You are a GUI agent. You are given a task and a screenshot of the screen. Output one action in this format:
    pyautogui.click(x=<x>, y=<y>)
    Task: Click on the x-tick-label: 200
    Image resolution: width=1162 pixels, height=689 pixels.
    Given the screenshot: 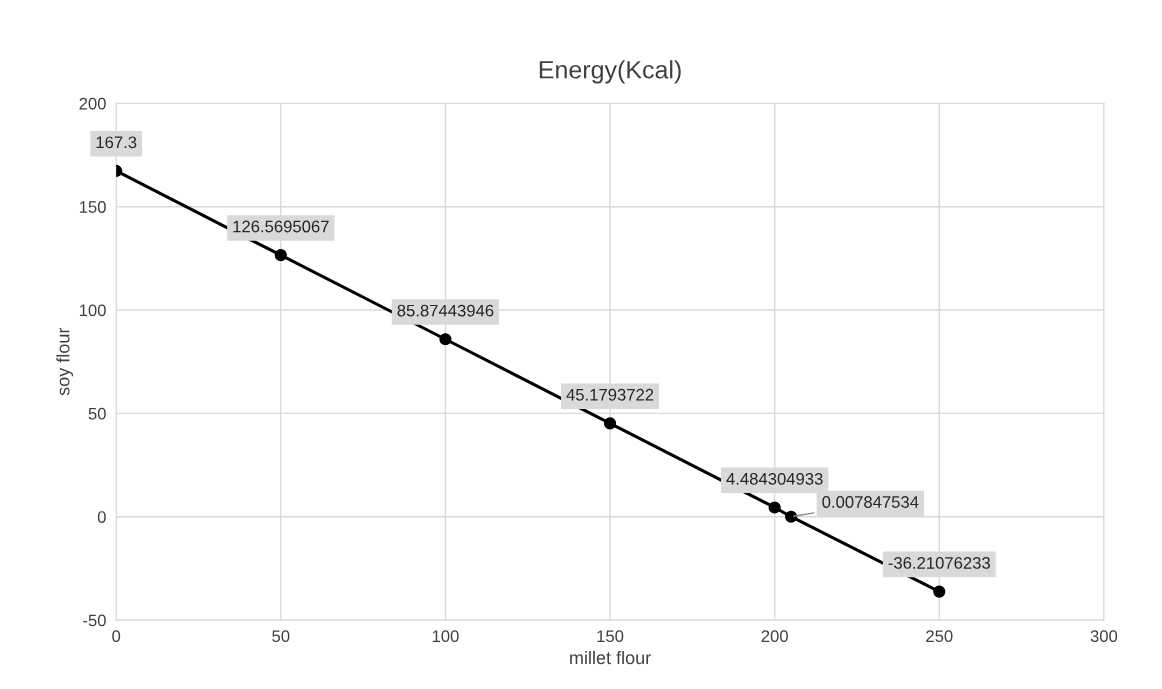 What is the action you would take?
    pyautogui.click(x=774, y=636)
    